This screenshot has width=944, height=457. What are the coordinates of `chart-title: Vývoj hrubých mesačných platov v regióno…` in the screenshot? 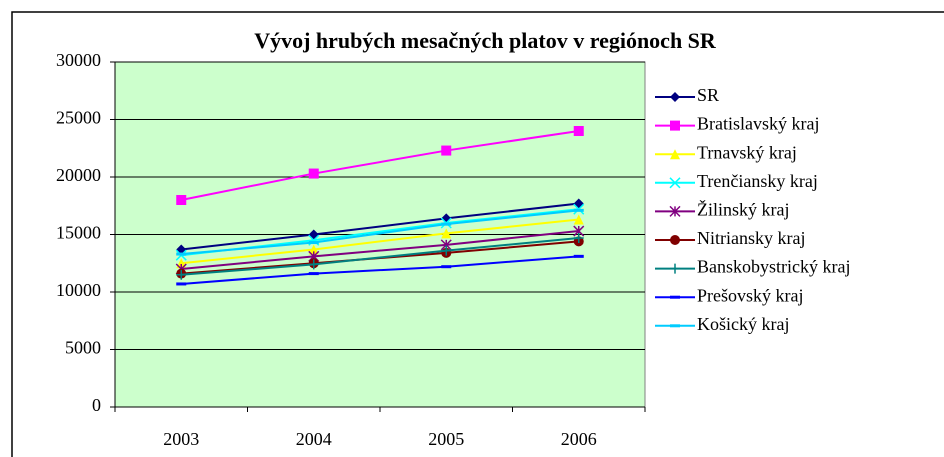 It's located at (485, 40).